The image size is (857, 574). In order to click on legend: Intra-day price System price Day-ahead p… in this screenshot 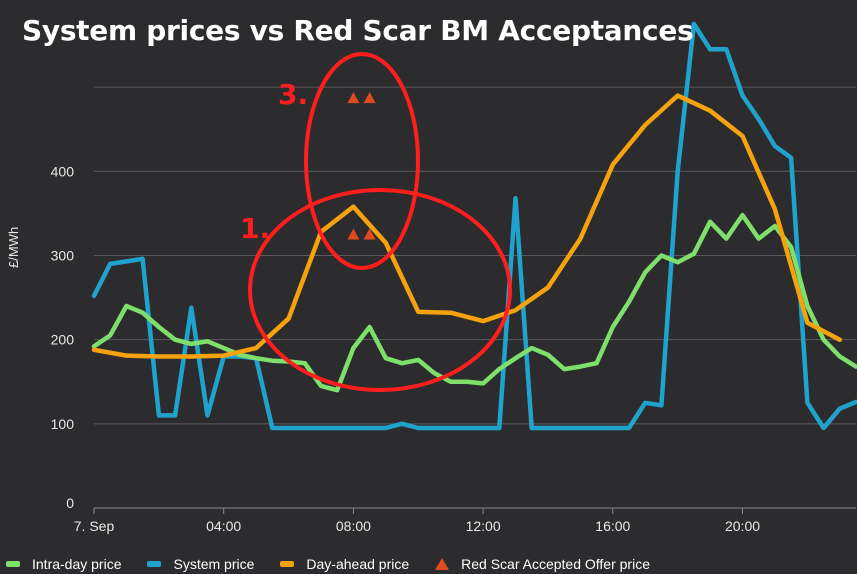, I will do `click(428, 563)`.